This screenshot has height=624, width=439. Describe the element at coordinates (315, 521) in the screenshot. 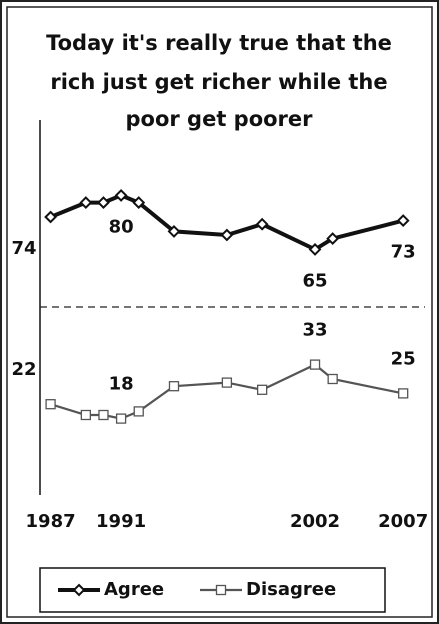

I see `x-tick-label: 2002` at that location.